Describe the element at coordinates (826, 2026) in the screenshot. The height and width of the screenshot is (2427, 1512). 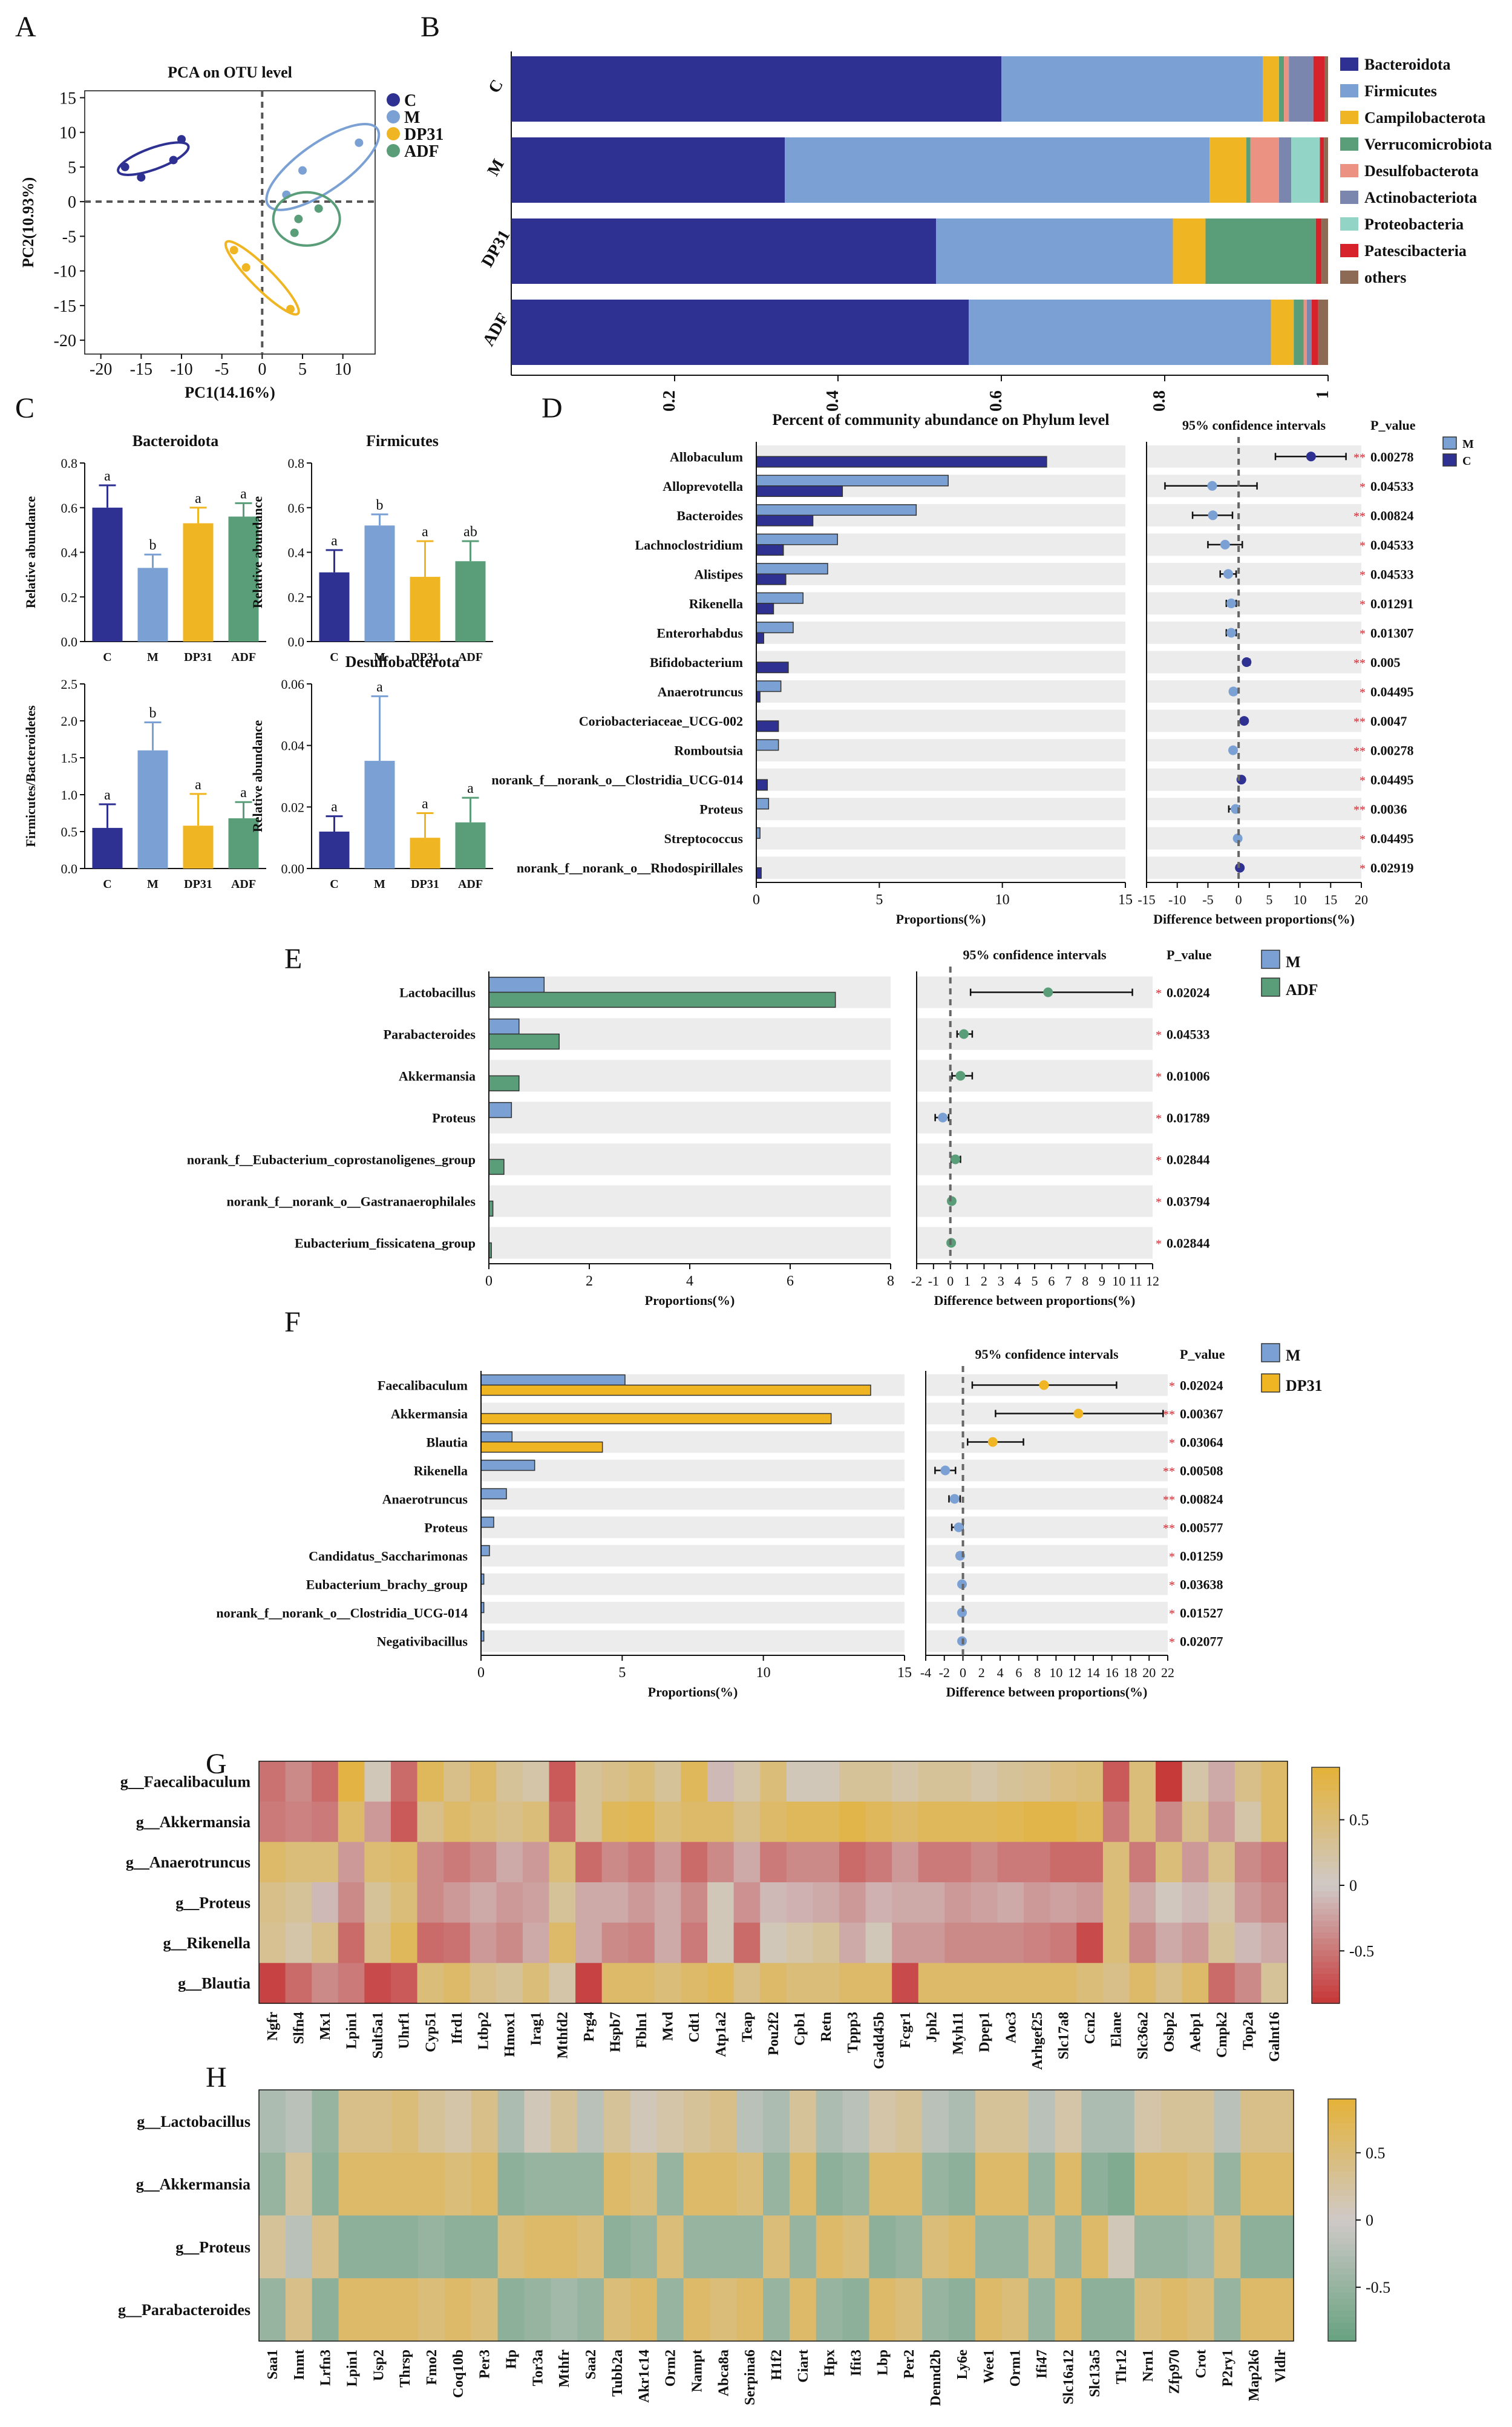
I see `heatmap-col-label: Retn` at that location.